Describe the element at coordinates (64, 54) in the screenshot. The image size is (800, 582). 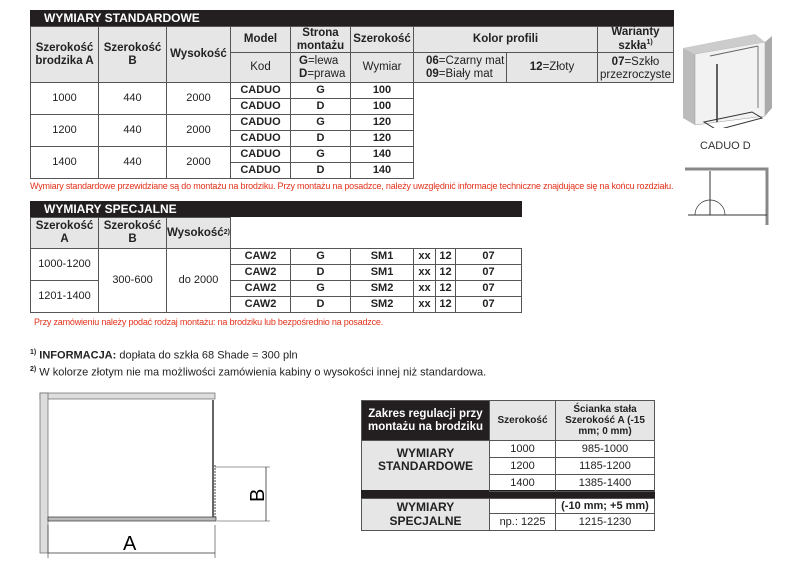
I see `header-width-tray-a: Szerokość brodzika A` at that location.